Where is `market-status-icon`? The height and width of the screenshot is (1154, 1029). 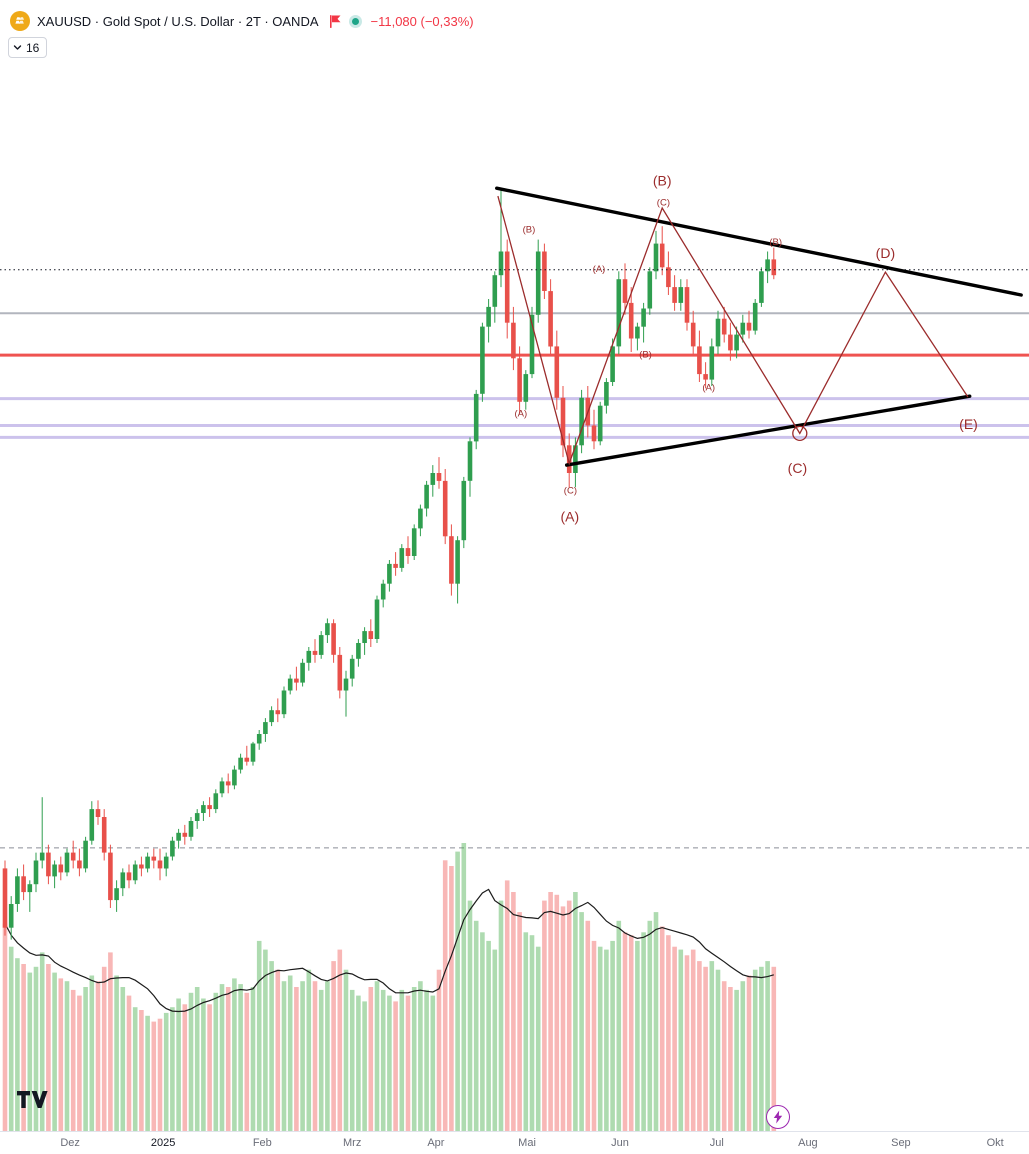 market-status-icon is located at coordinates (355, 21).